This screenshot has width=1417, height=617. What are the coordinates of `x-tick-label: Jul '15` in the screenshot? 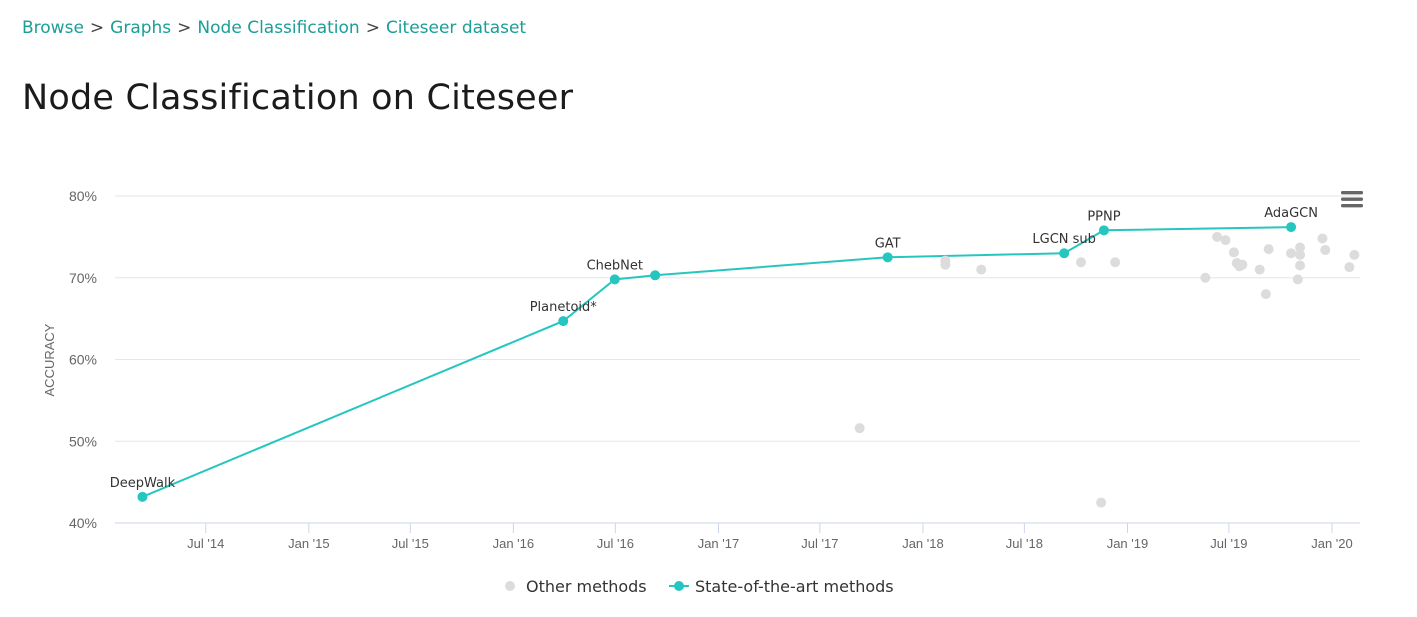 It's located at (410, 543).